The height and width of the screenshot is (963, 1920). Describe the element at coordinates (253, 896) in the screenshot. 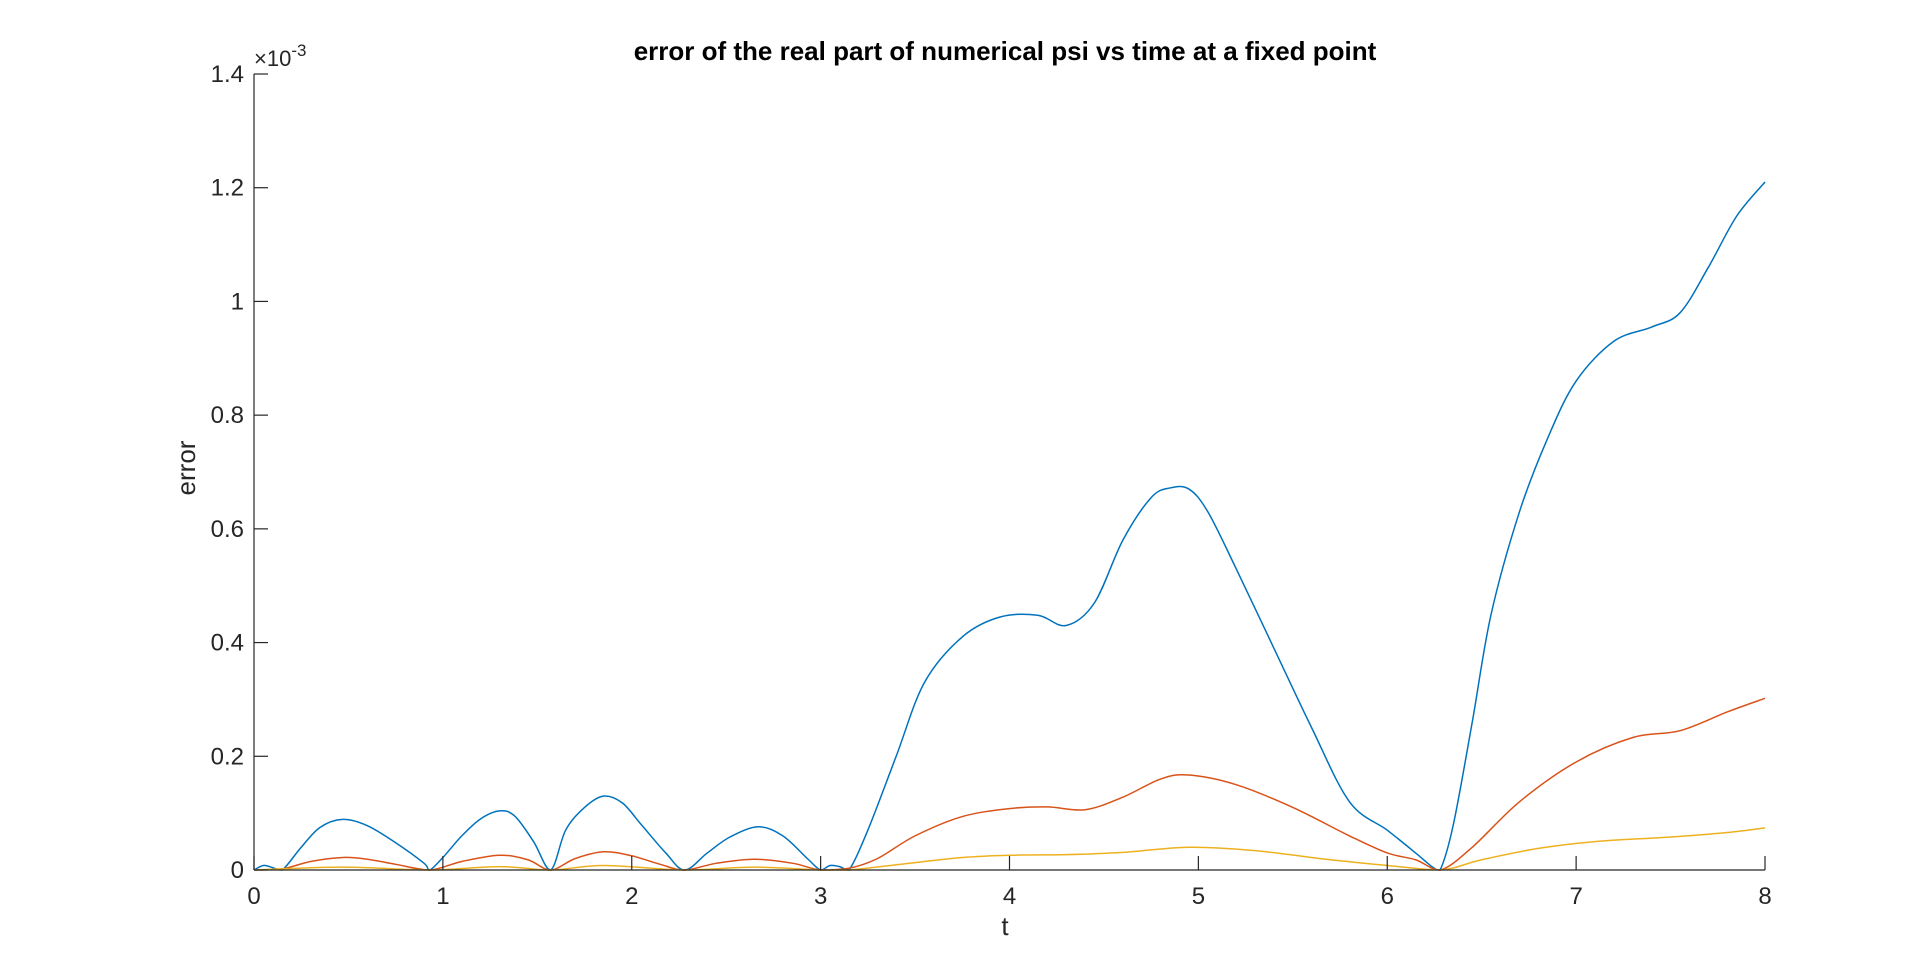

I see `x-tick-label: 0` at that location.